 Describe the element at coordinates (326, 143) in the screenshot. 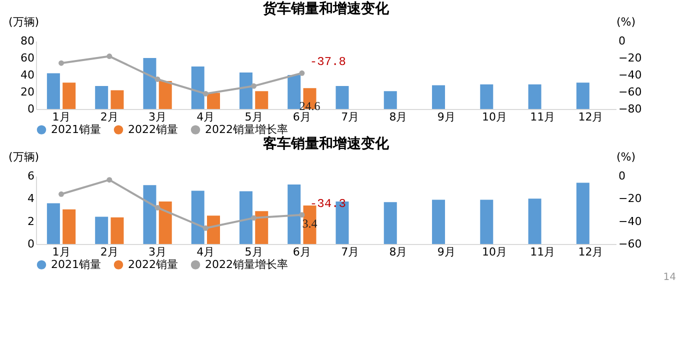

I see `chart-title: 客车销量和增速变化` at that location.